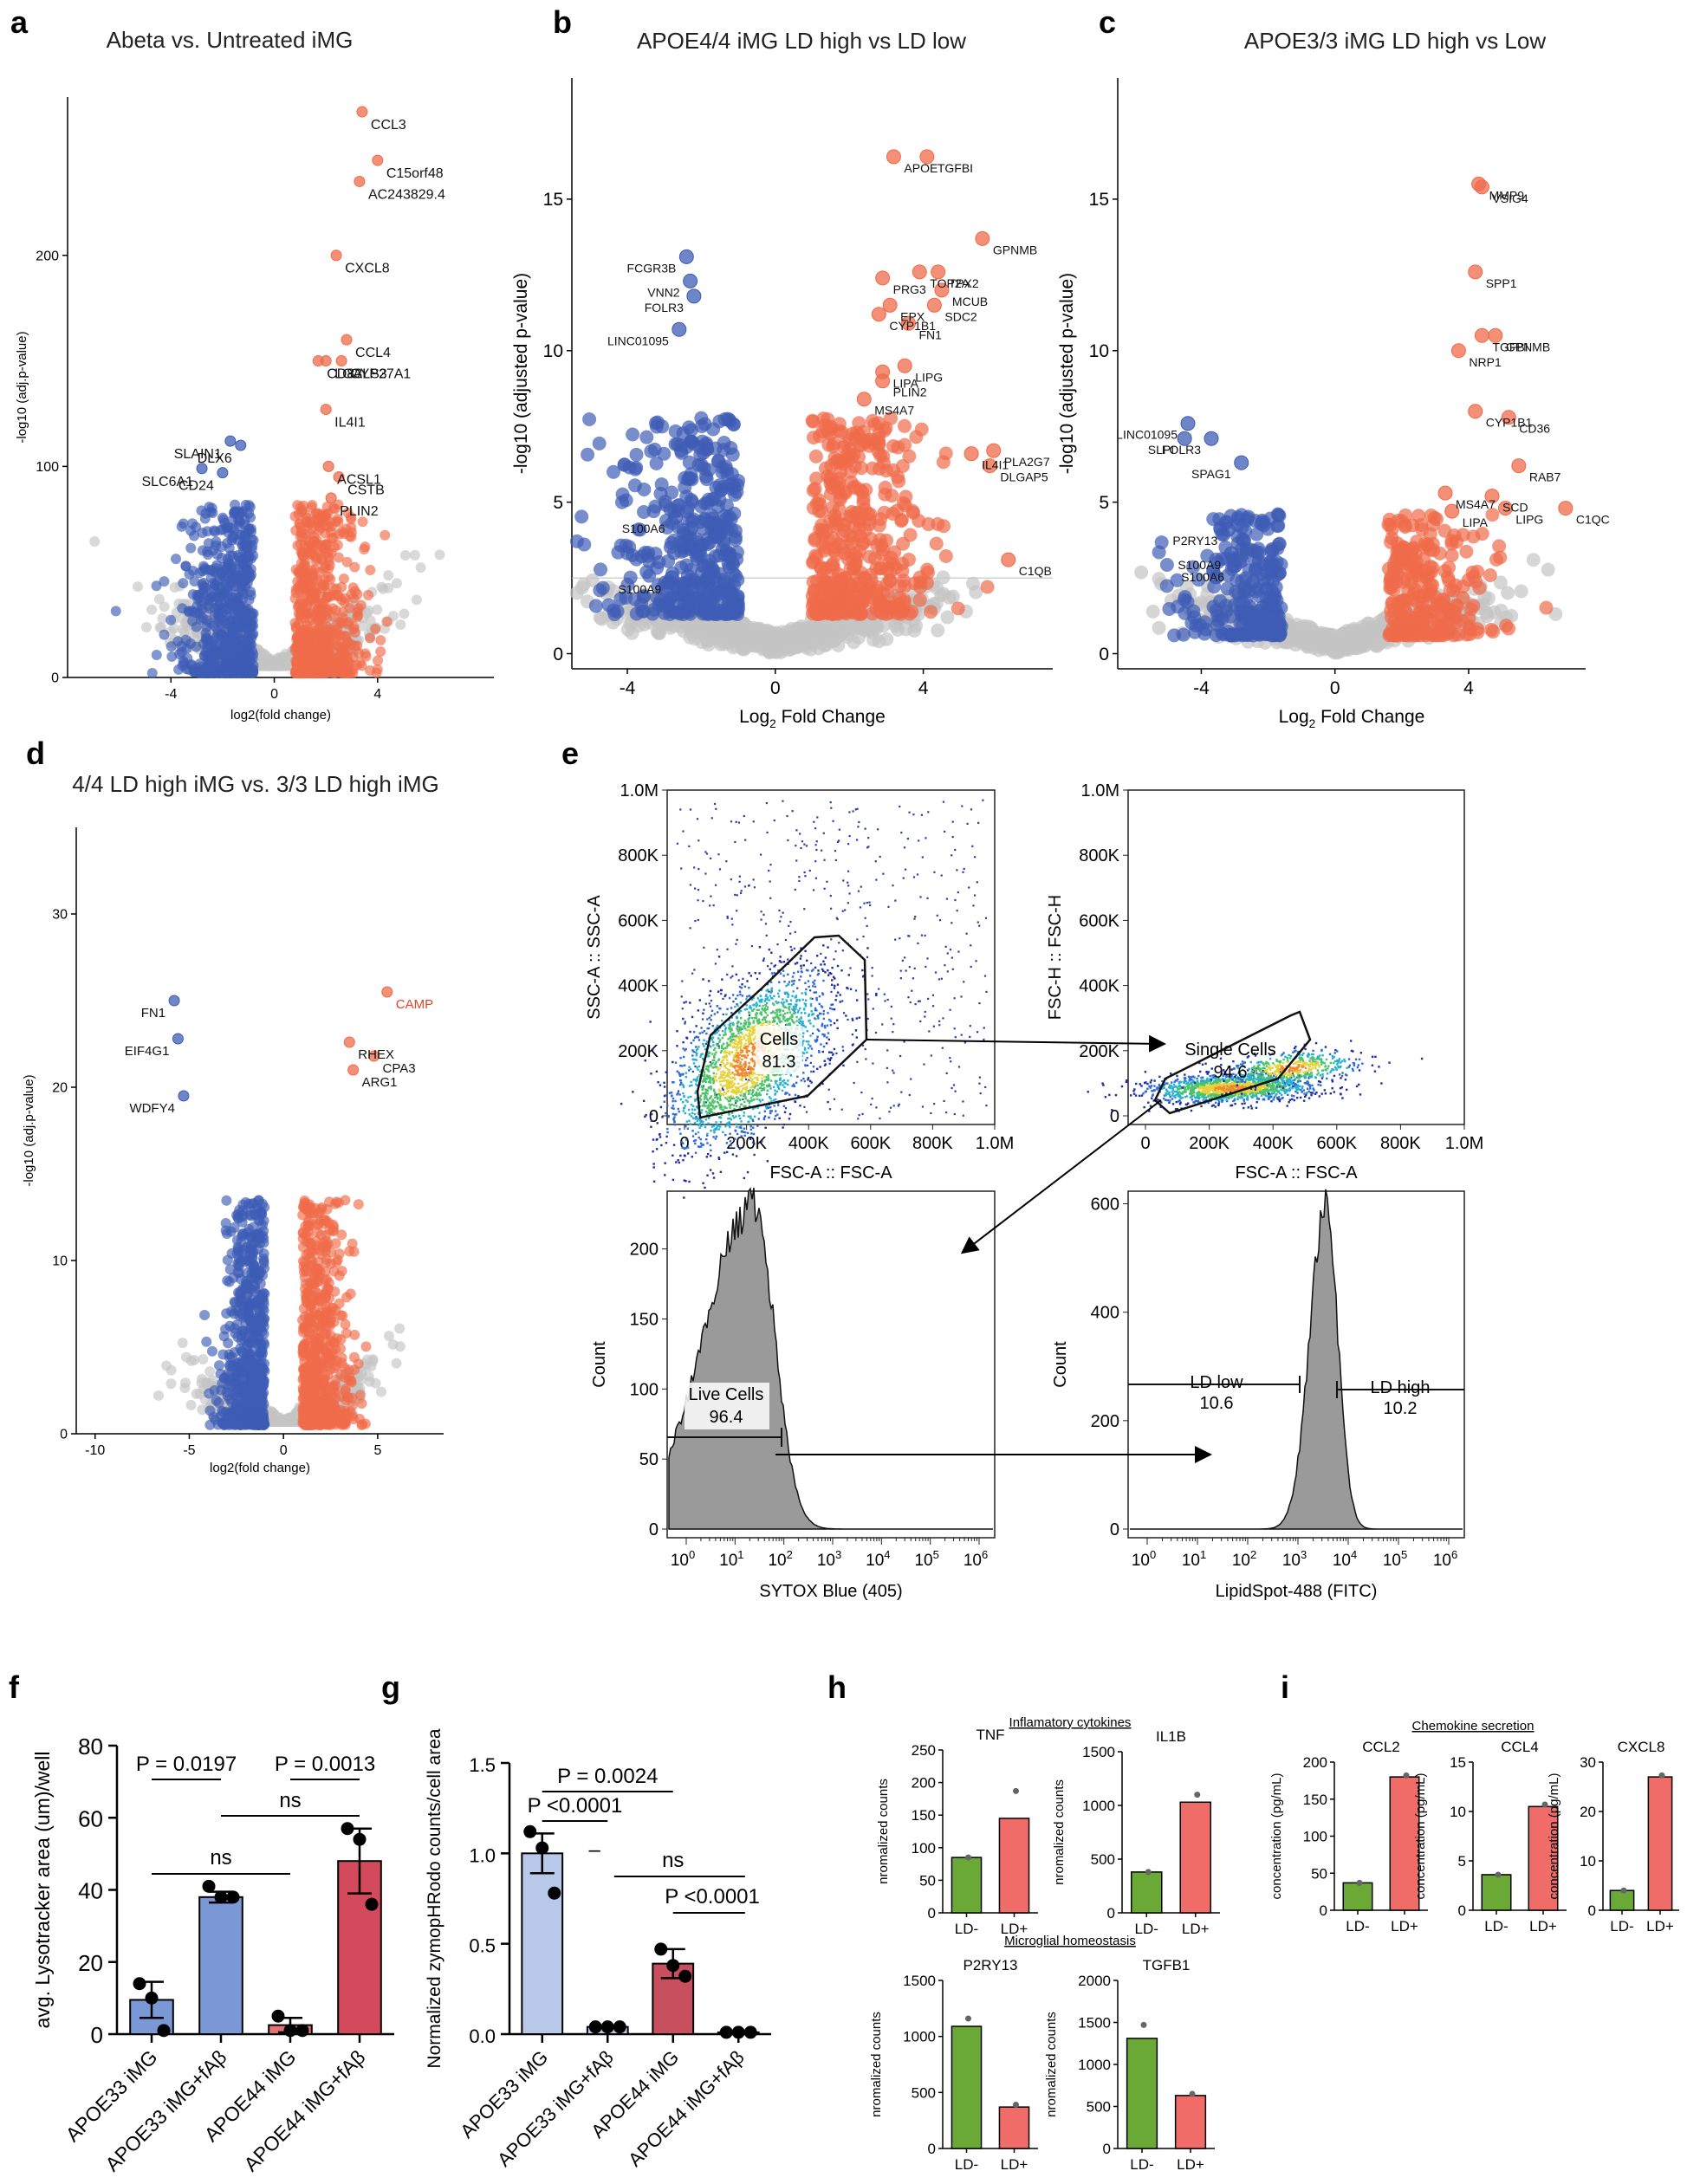 The height and width of the screenshot is (2184, 1687). What do you see at coordinates (1211, 474) in the screenshot?
I see `gene-label: SPAG1` at bounding box center [1211, 474].